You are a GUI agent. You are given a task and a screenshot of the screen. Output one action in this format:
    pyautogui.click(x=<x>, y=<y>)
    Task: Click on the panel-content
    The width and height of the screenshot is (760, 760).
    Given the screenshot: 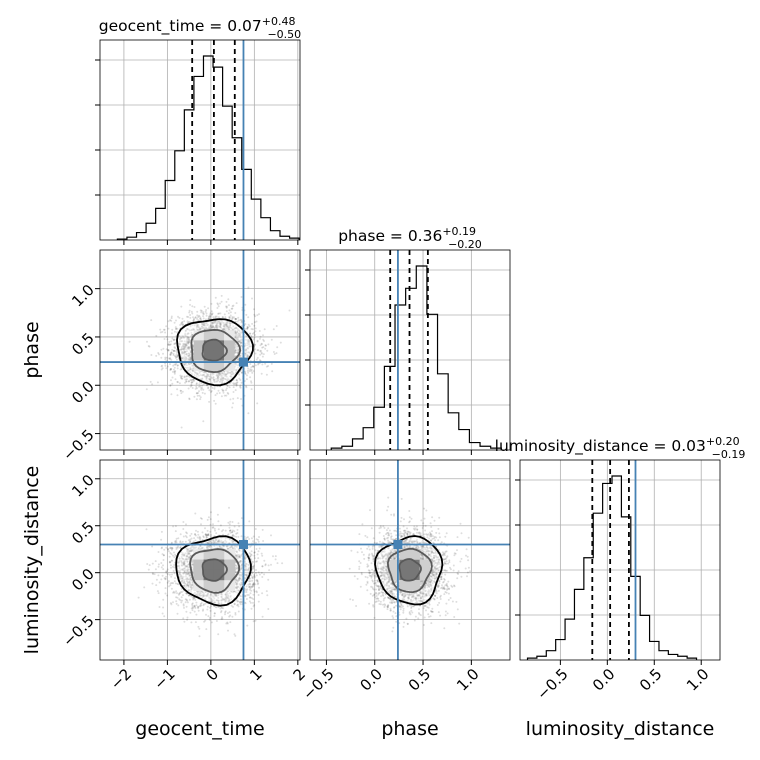 What is the action you would take?
    pyautogui.click(x=200, y=560)
    